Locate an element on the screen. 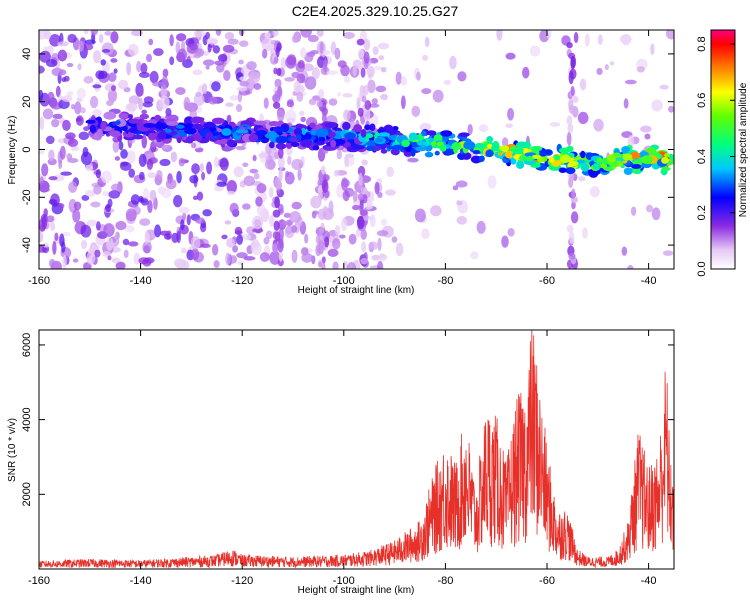  x-tick-label: -60 is located at coordinates (547, 581).